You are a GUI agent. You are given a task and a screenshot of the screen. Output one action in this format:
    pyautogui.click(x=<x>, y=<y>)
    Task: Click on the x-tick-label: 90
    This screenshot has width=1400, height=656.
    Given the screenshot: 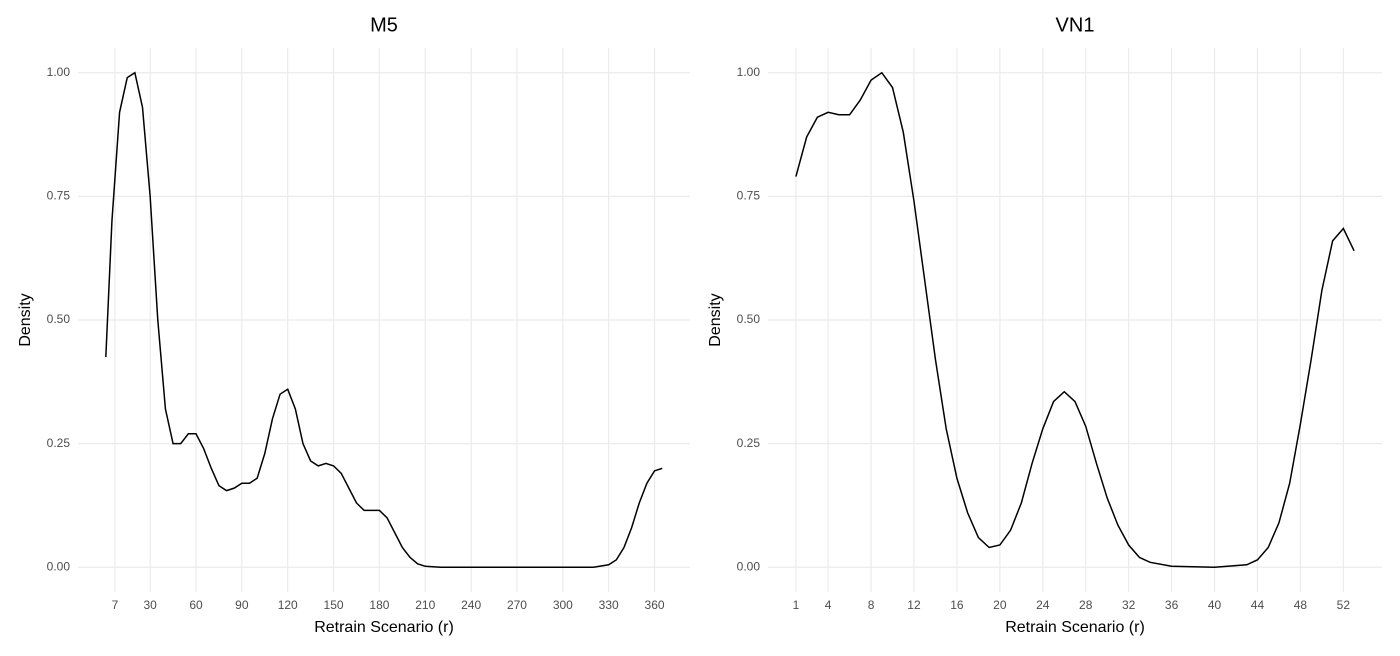 What is the action you would take?
    pyautogui.click(x=242, y=605)
    